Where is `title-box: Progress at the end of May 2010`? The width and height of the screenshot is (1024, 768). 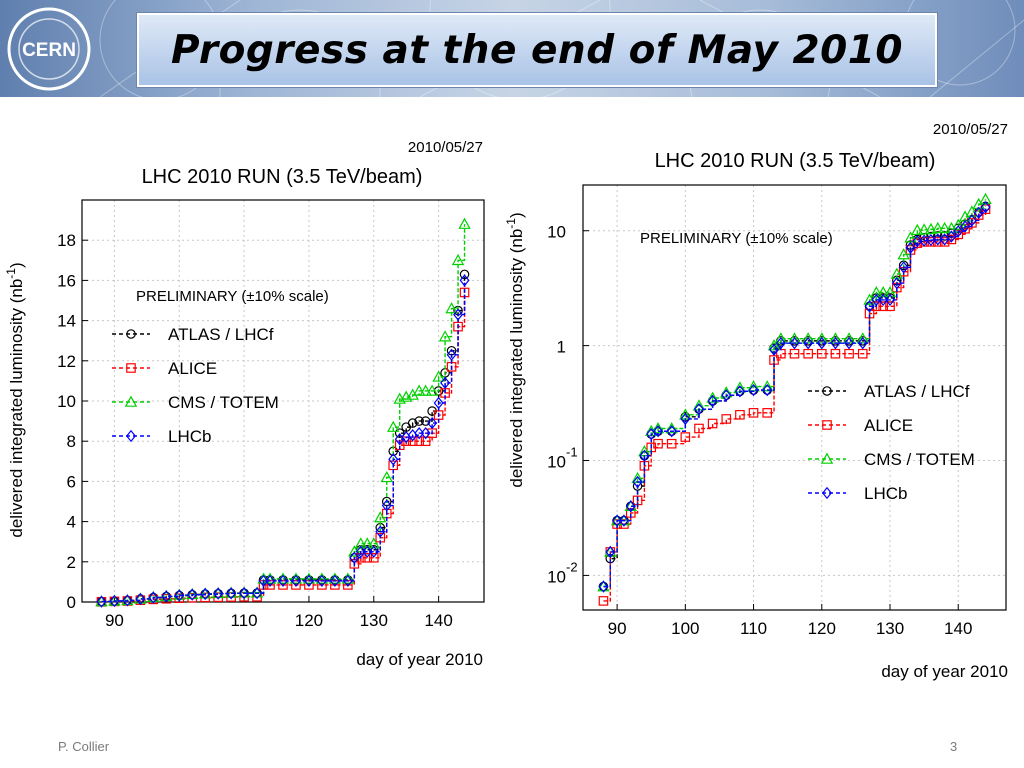
title-box: Progress at the end of May 2010 is located at coordinates (537, 50).